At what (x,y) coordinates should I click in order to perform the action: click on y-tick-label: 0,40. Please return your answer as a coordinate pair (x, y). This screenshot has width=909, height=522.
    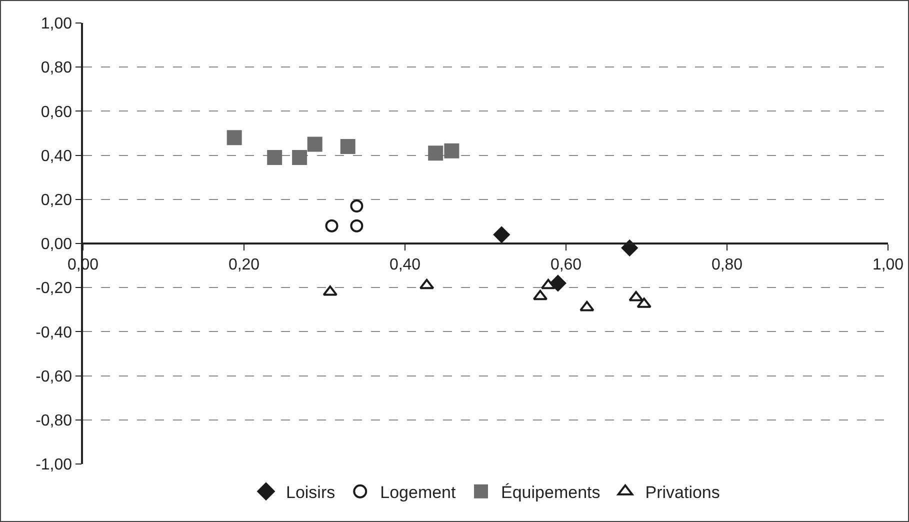
    Looking at the image, I should click on (56, 156).